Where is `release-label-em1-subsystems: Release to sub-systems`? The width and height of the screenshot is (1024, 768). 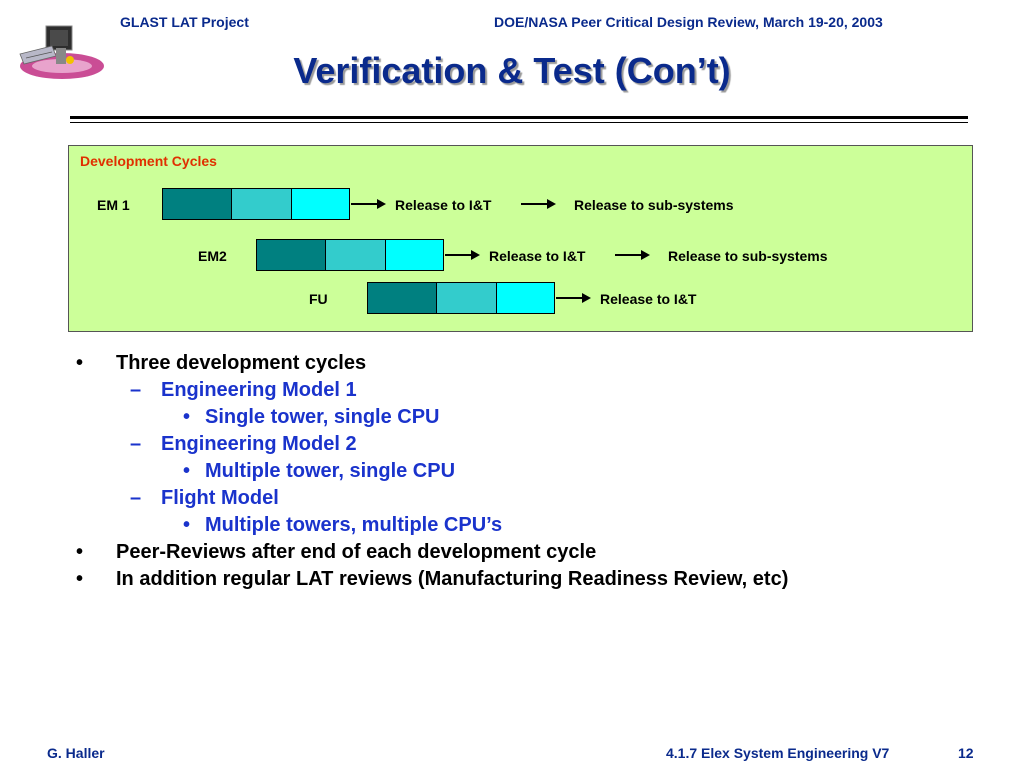 release-label-em1-subsystems: Release to sub-systems is located at coordinates (654, 205).